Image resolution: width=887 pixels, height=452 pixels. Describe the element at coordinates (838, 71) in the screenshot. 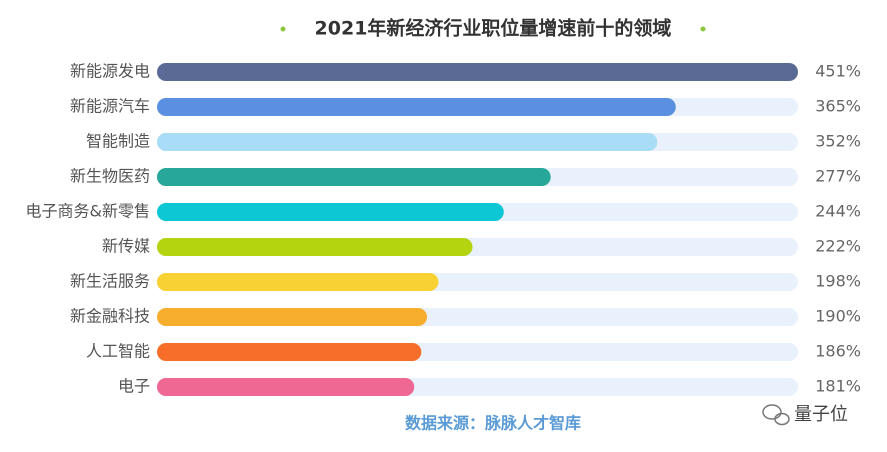

I see `value-label: 451%` at that location.